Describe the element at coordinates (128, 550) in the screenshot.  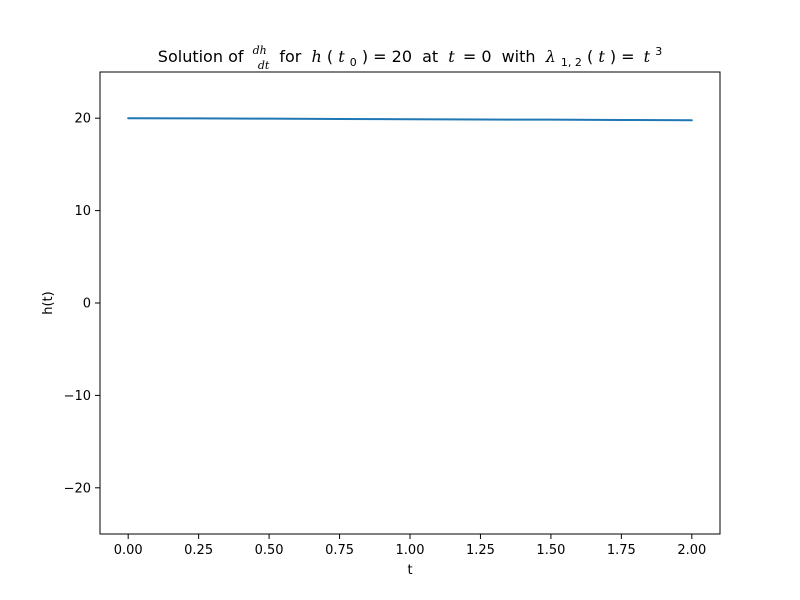
I see `x-tick-label-0: 0.00` at that location.